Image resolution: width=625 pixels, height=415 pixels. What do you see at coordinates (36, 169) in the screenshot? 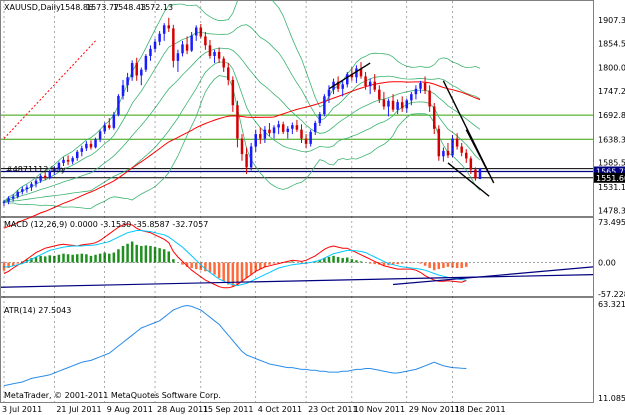
I see `order-label: #4871112 buy` at bounding box center [36, 169].